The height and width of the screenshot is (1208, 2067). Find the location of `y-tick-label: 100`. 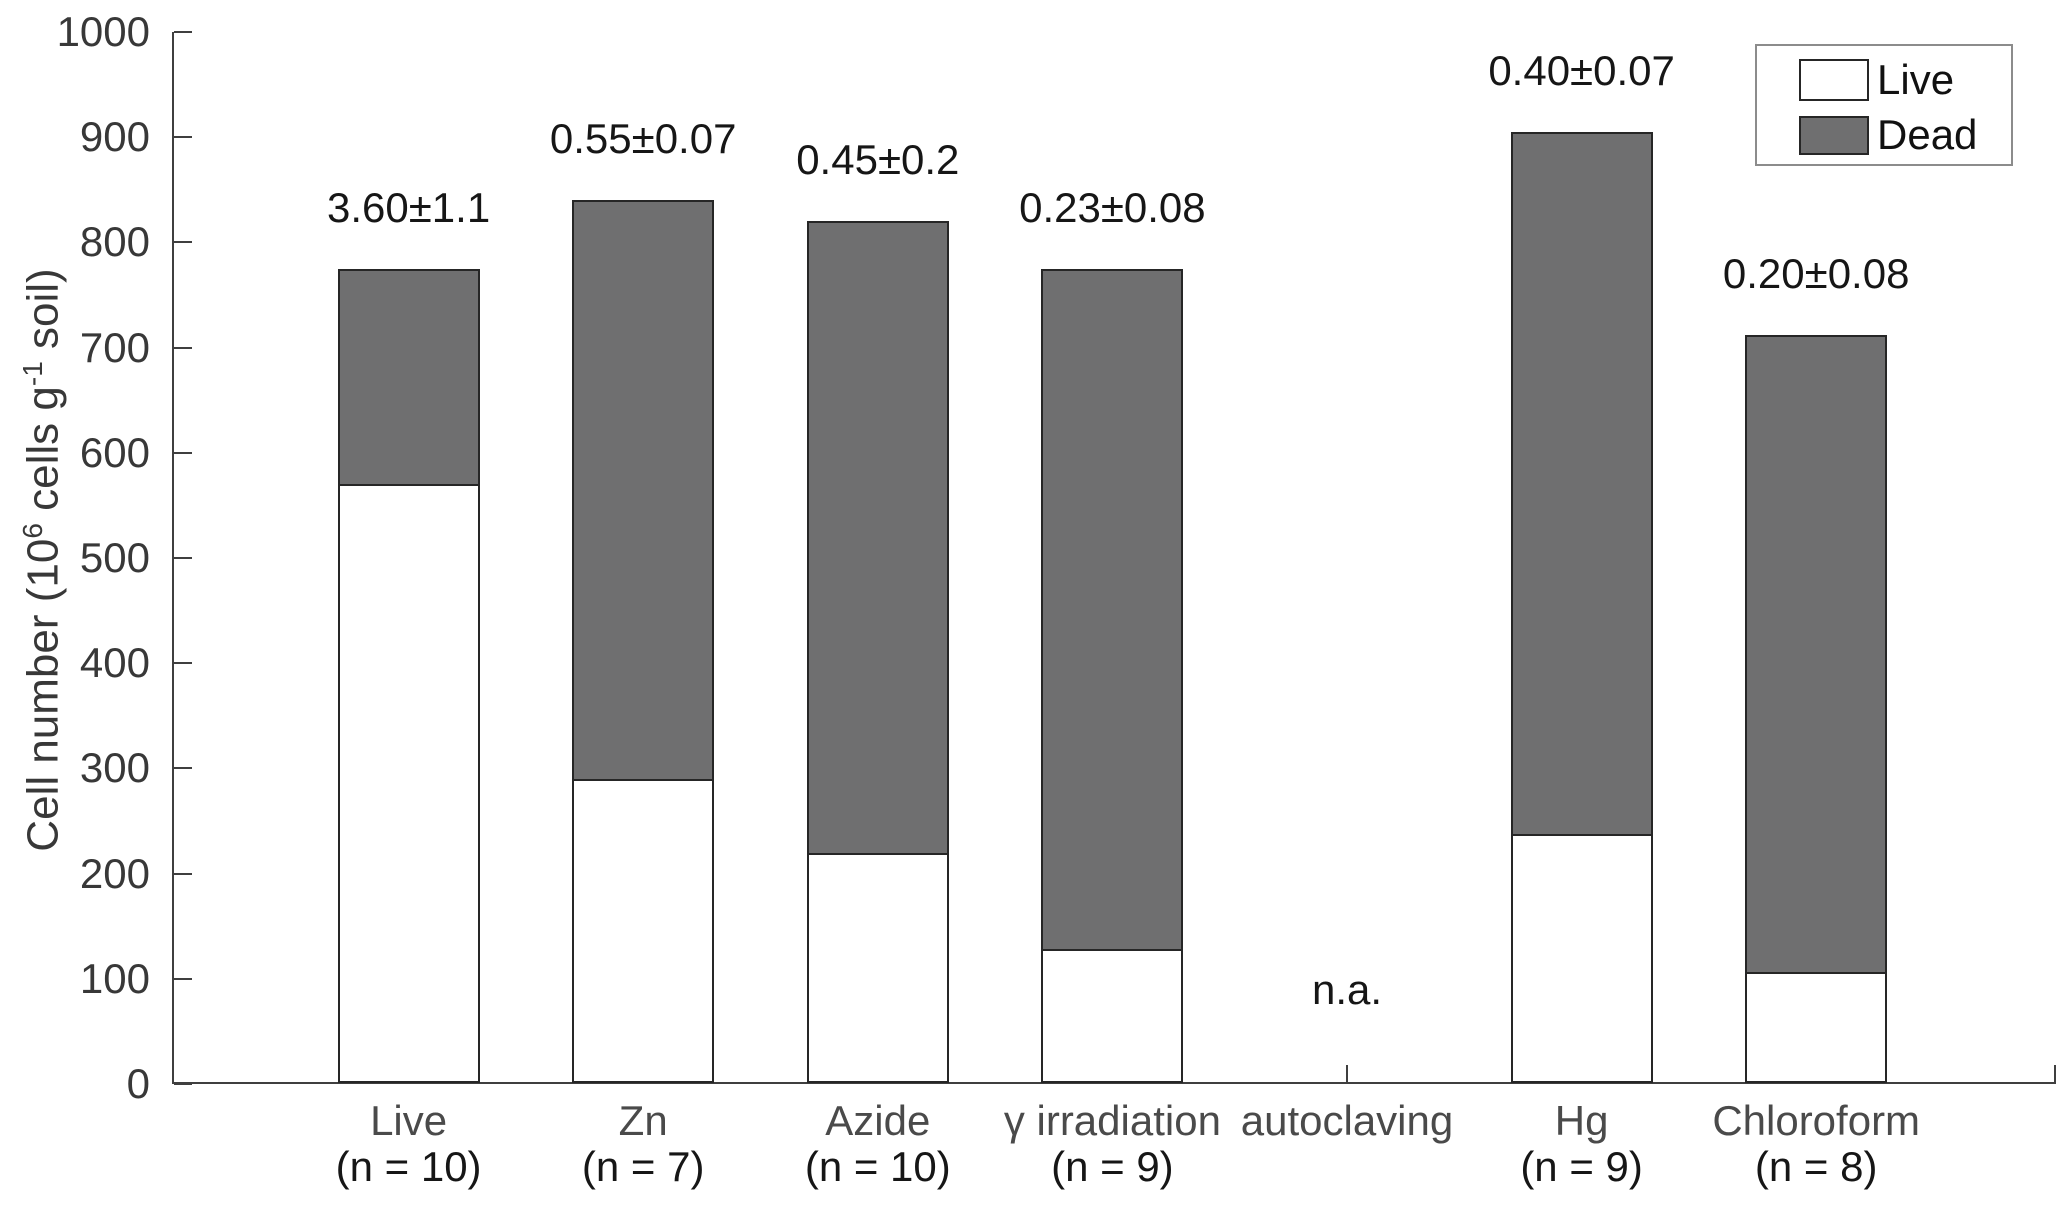

y-tick-label: 100 is located at coordinates (114, 978).